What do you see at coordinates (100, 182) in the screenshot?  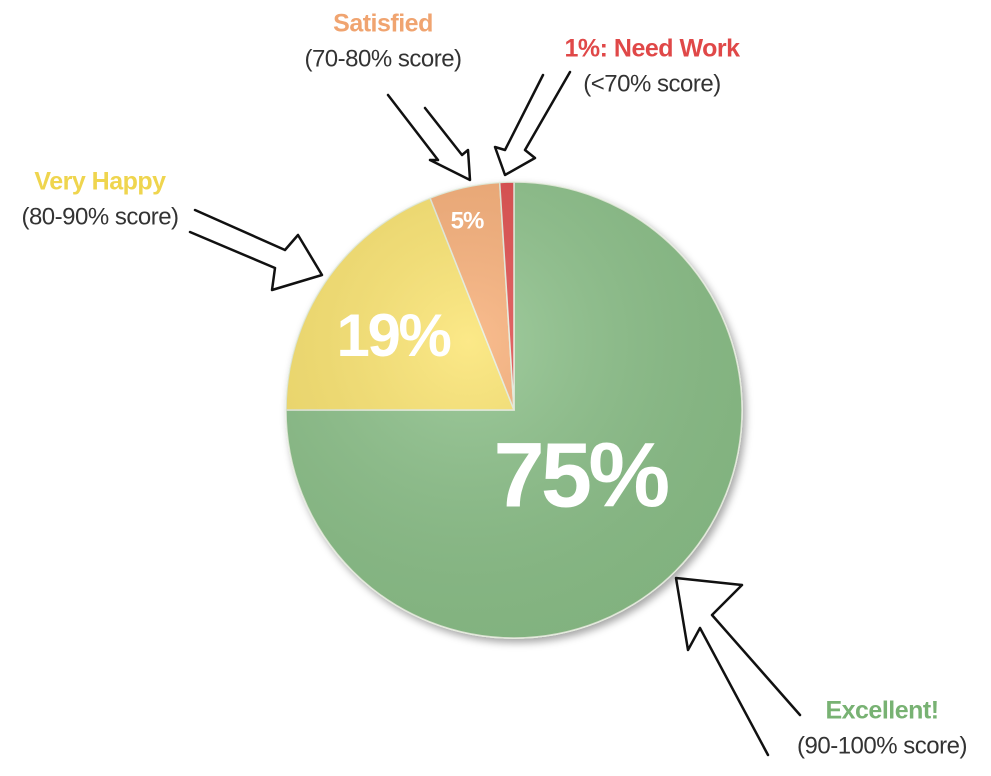 I see `category-label: Very Happy` at bounding box center [100, 182].